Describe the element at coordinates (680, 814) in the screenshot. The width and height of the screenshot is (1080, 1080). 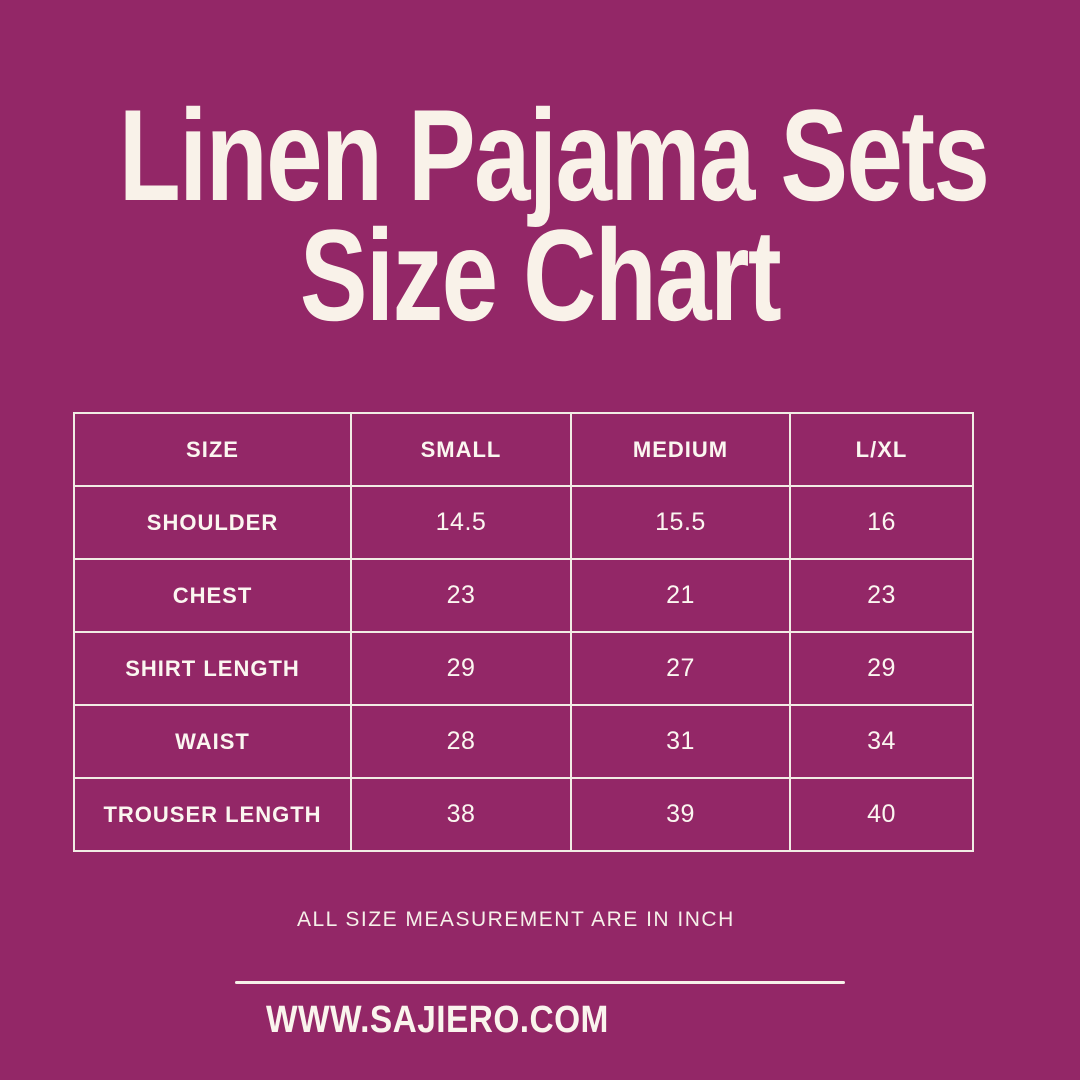
I see `cell-trouser-length-medium: 39` at that location.